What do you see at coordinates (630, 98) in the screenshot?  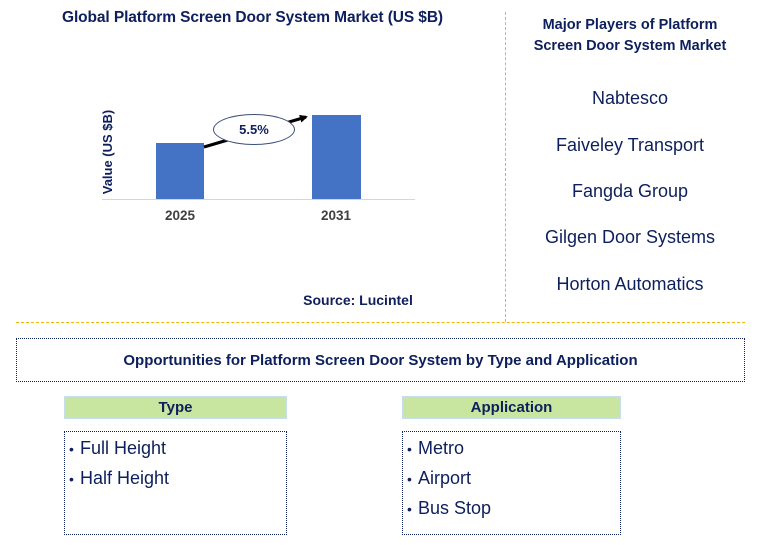 I see `player-nabtesco: Nabtesco` at bounding box center [630, 98].